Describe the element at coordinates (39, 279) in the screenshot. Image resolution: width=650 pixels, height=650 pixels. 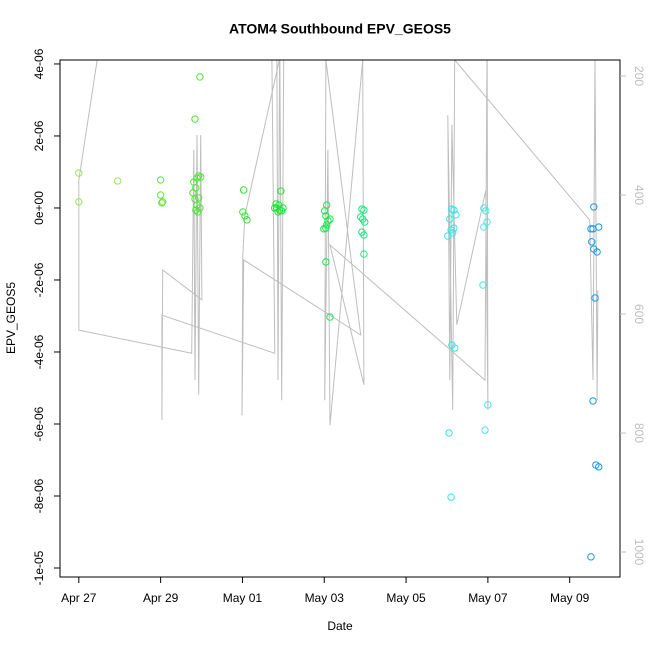
I see `y-tick-label: -2e-06` at that location.